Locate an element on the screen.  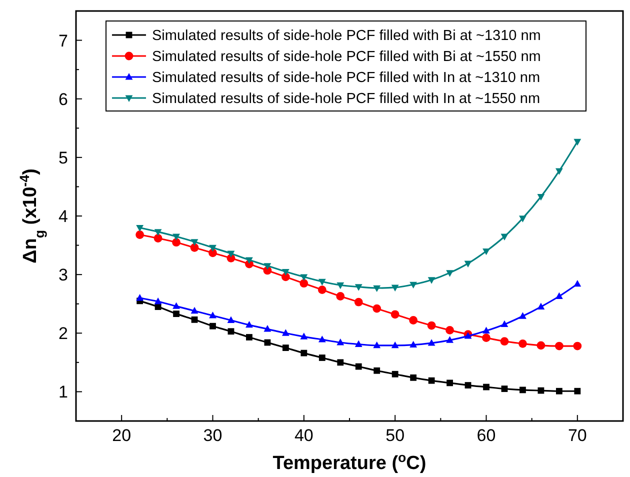
x-tick-label: 50 is located at coordinates (395, 435).